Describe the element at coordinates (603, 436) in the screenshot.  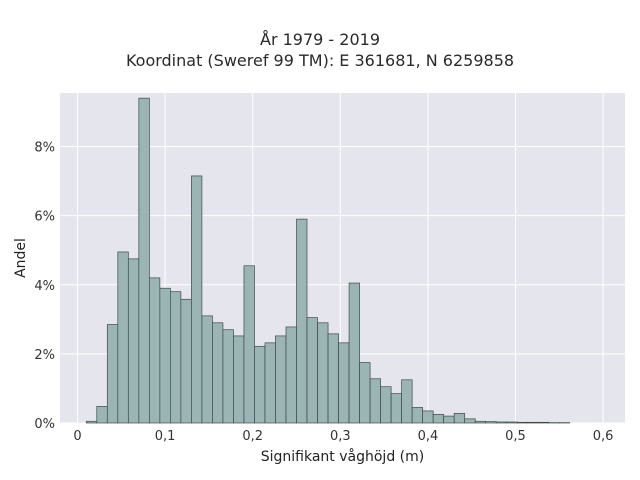
I see `x-tick-label: 0,6` at that location.